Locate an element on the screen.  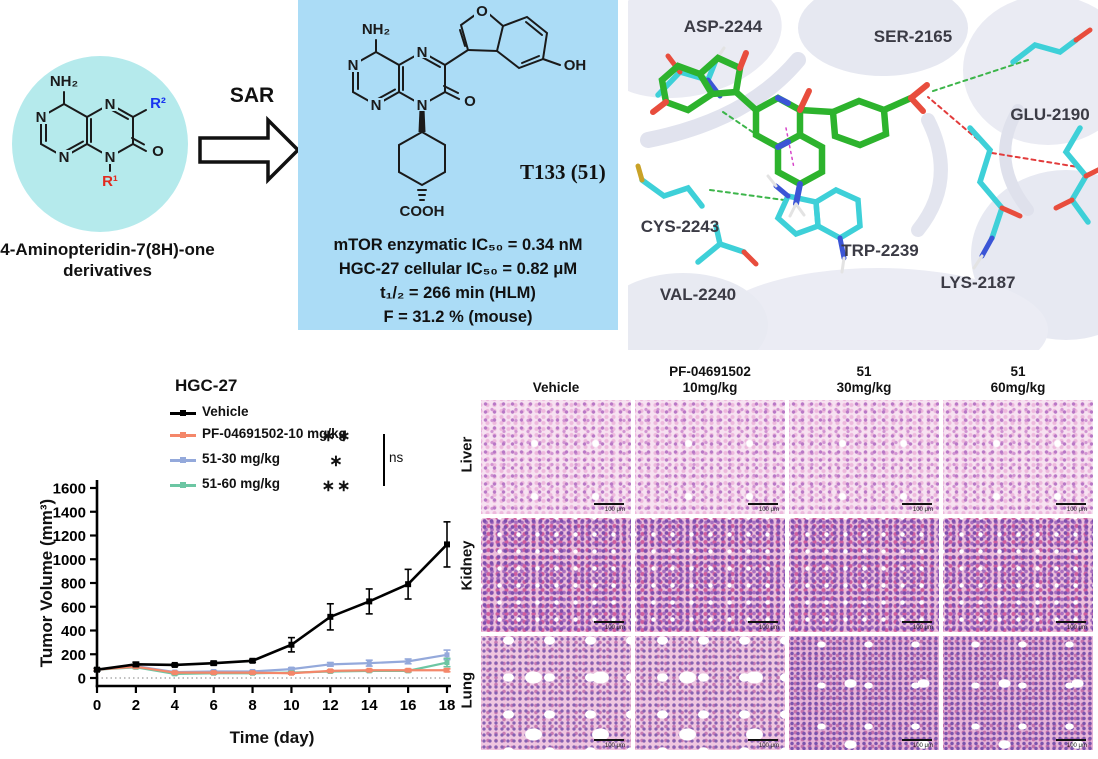
significance-bracket is located at coordinates (384, 460).